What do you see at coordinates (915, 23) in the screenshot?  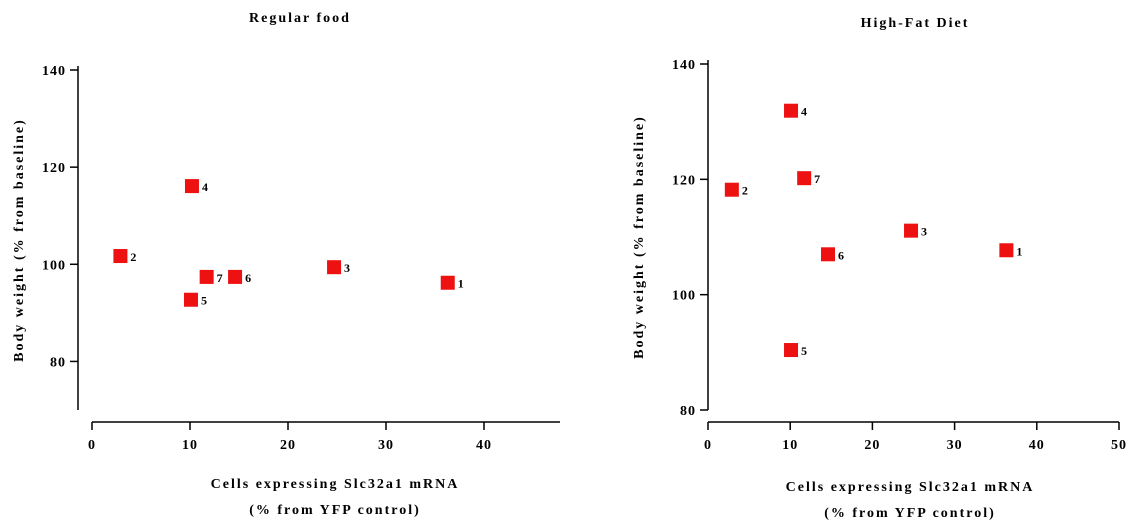 I see `chart-title: High-Fat Diet` at bounding box center [915, 23].